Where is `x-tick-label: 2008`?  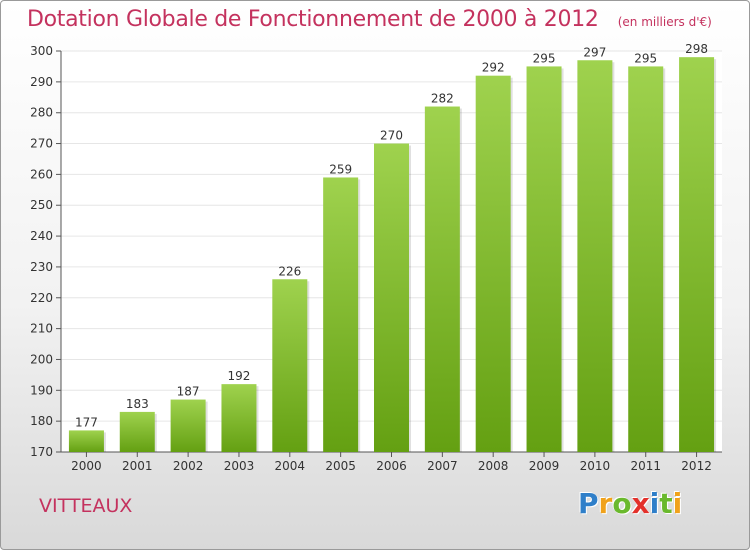 x-tick-label: 2008 is located at coordinates (493, 466).